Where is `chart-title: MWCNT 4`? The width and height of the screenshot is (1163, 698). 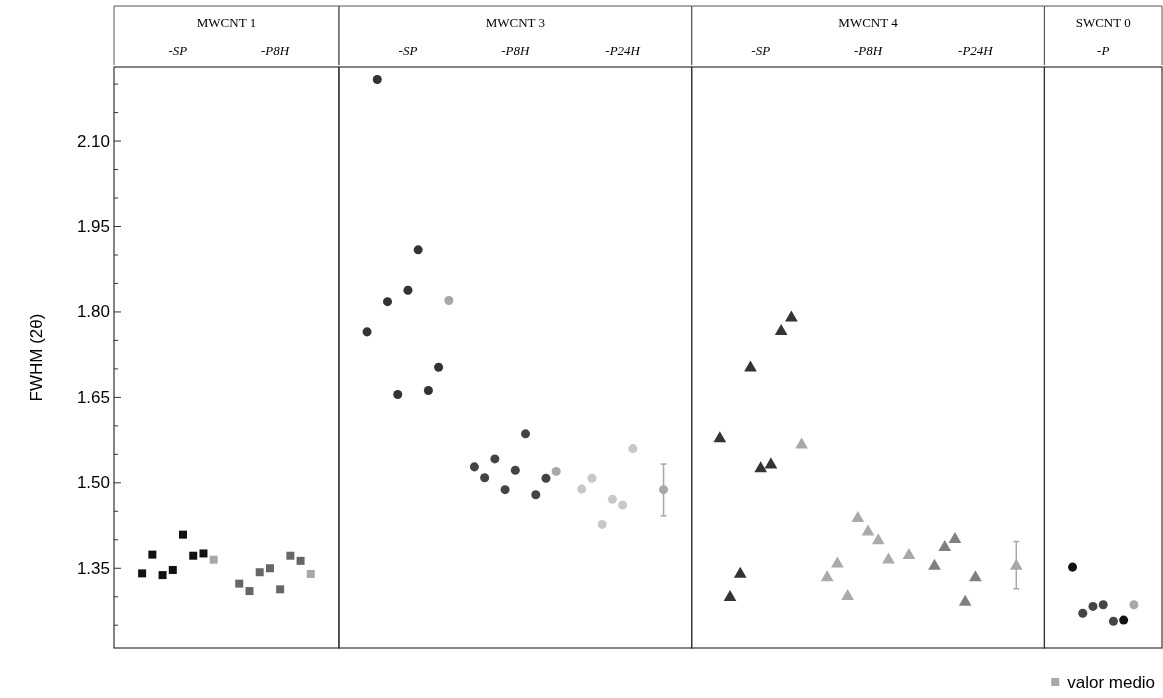 chart-title: MWCNT 4 is located at coordinates (868, 22).